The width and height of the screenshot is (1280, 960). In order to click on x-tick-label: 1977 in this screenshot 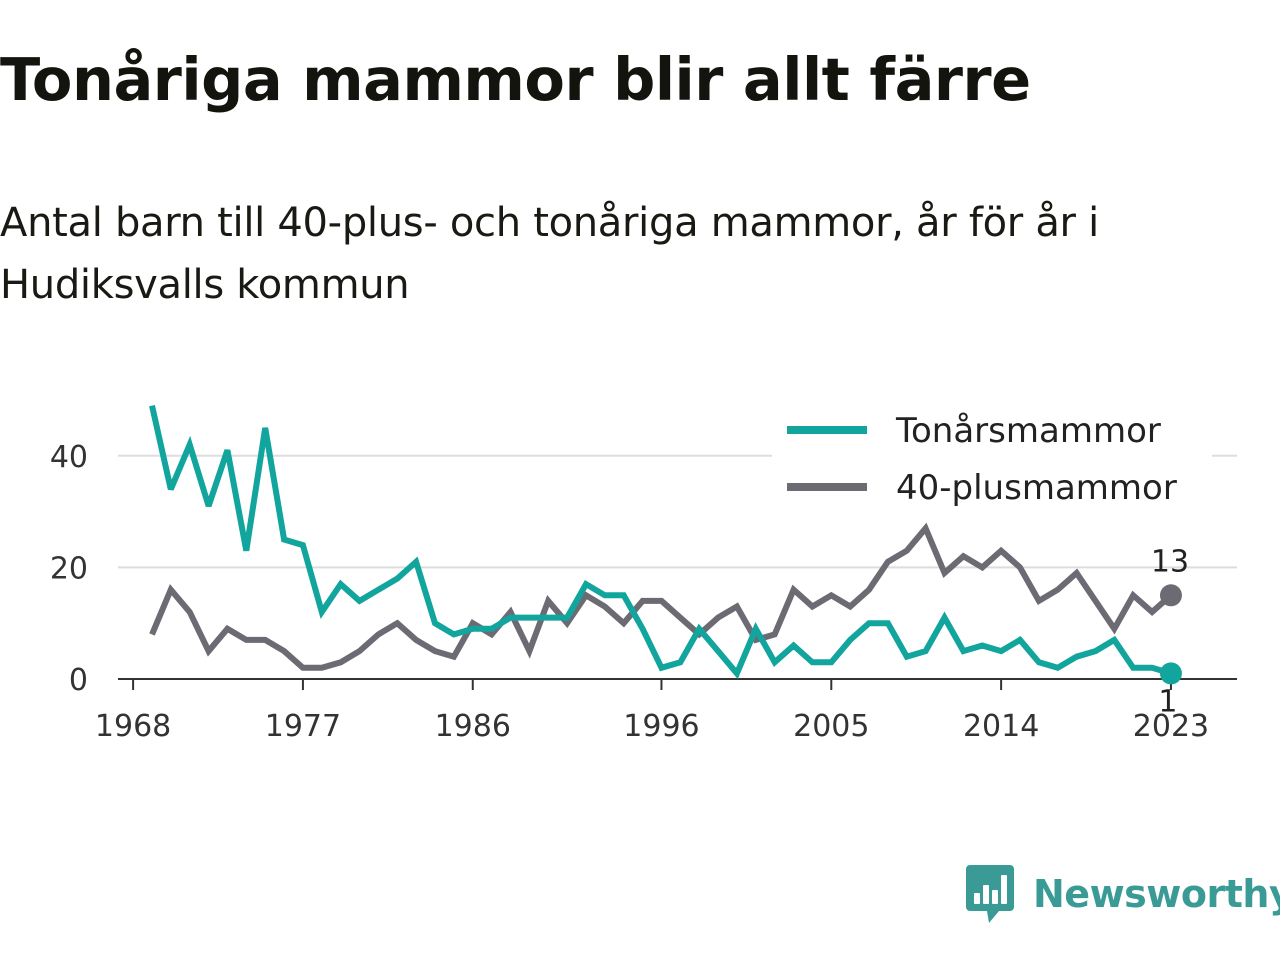, I will do `click(303, 726)`.